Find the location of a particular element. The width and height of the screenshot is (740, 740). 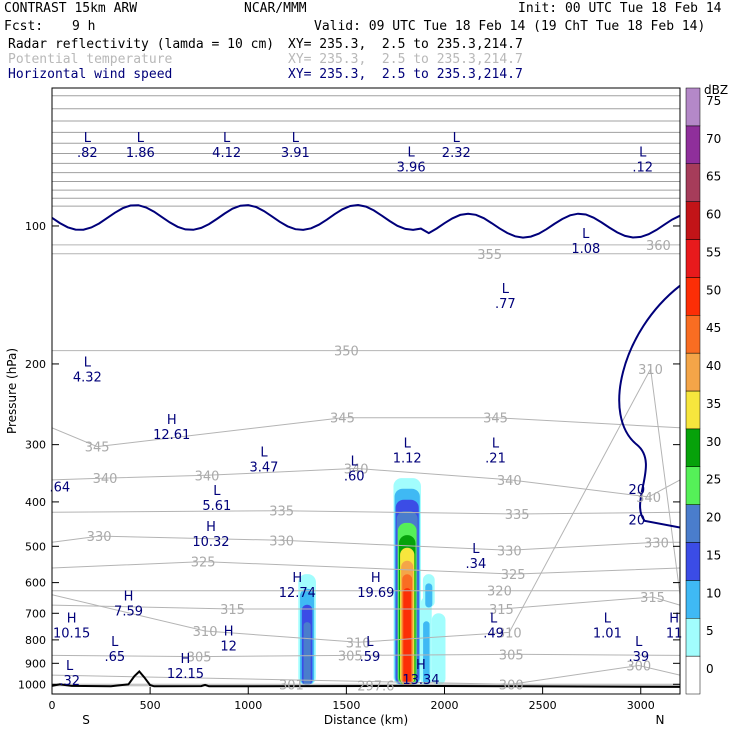

wind-contour-jet is located at coordinates (366, 221).